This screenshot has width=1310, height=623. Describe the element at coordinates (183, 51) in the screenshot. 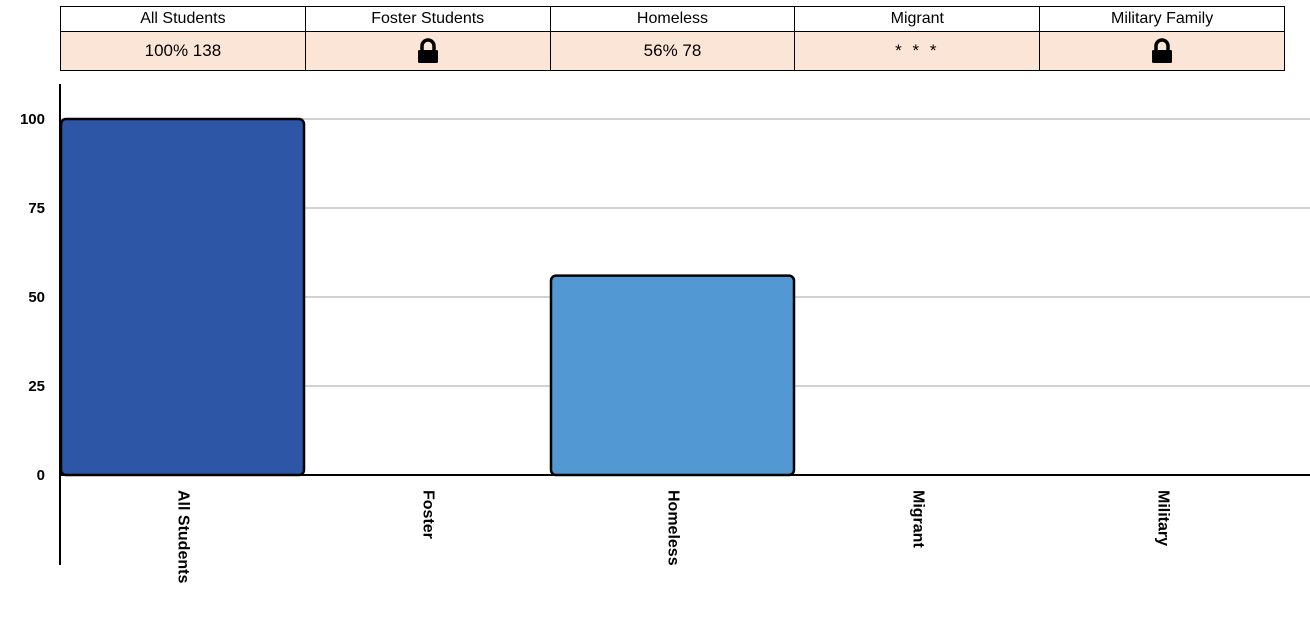

I see `value-all-students: 100% 138` at that location.